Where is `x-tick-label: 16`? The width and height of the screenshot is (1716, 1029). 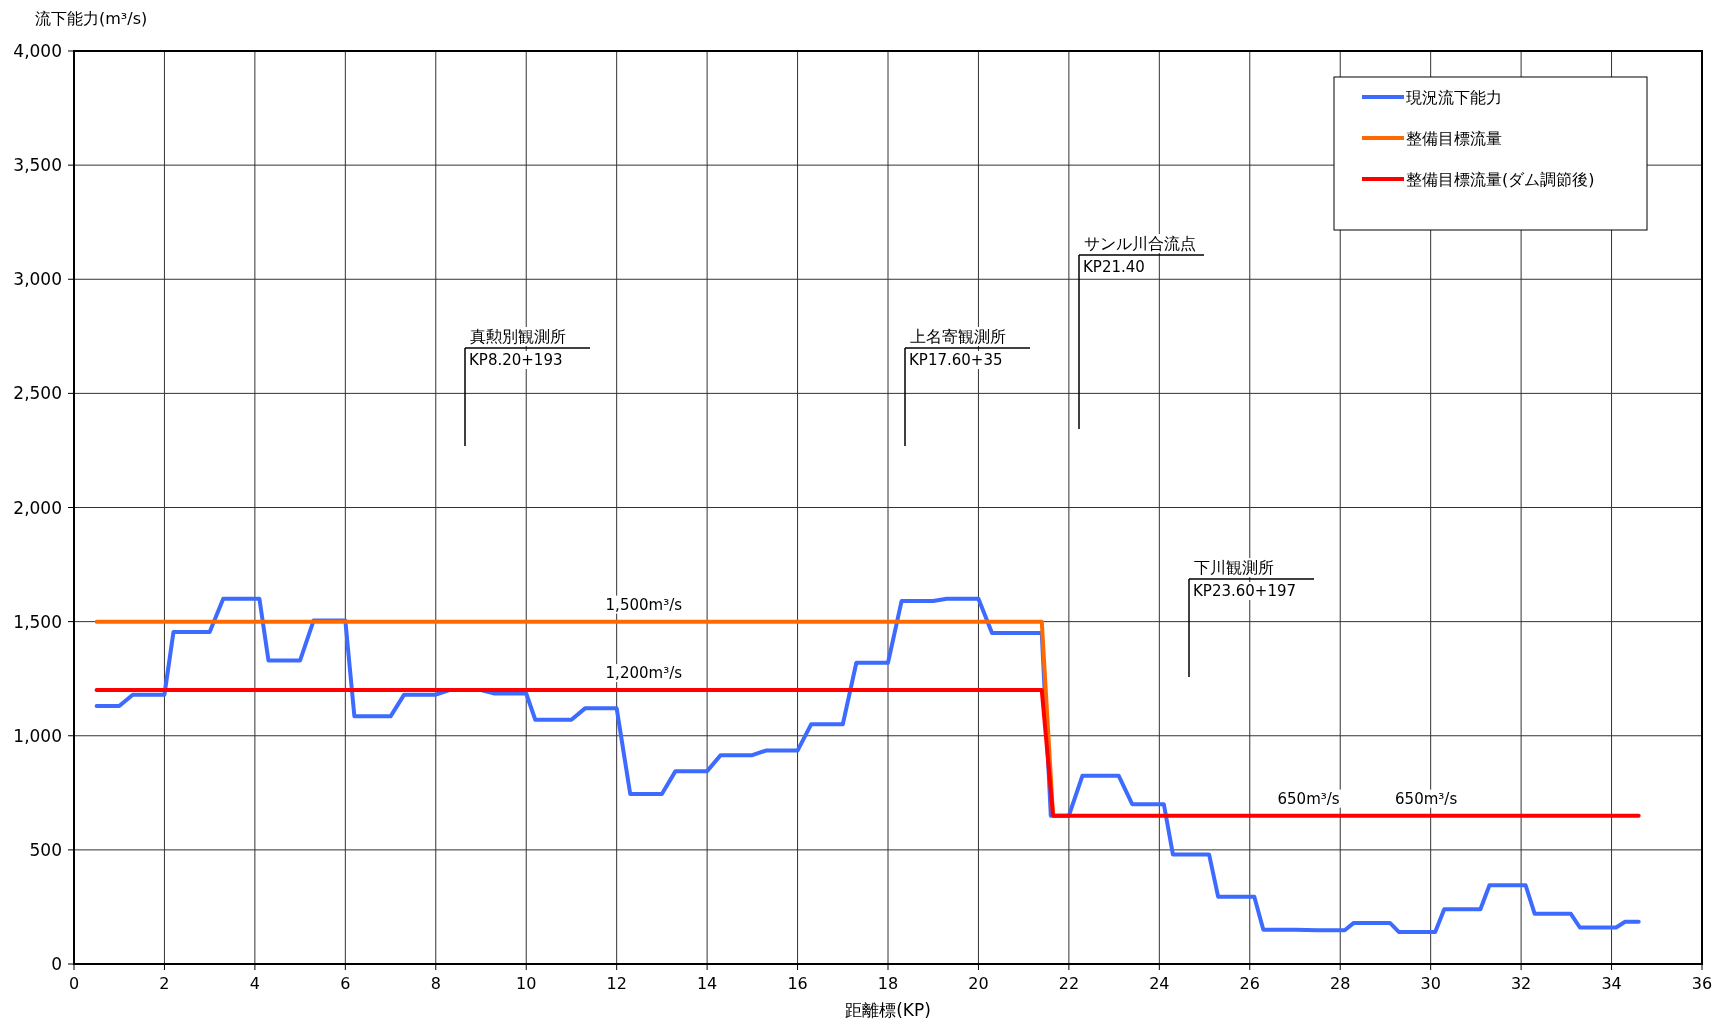
x-tick-label: 16 is located at coordinates (797, 983).